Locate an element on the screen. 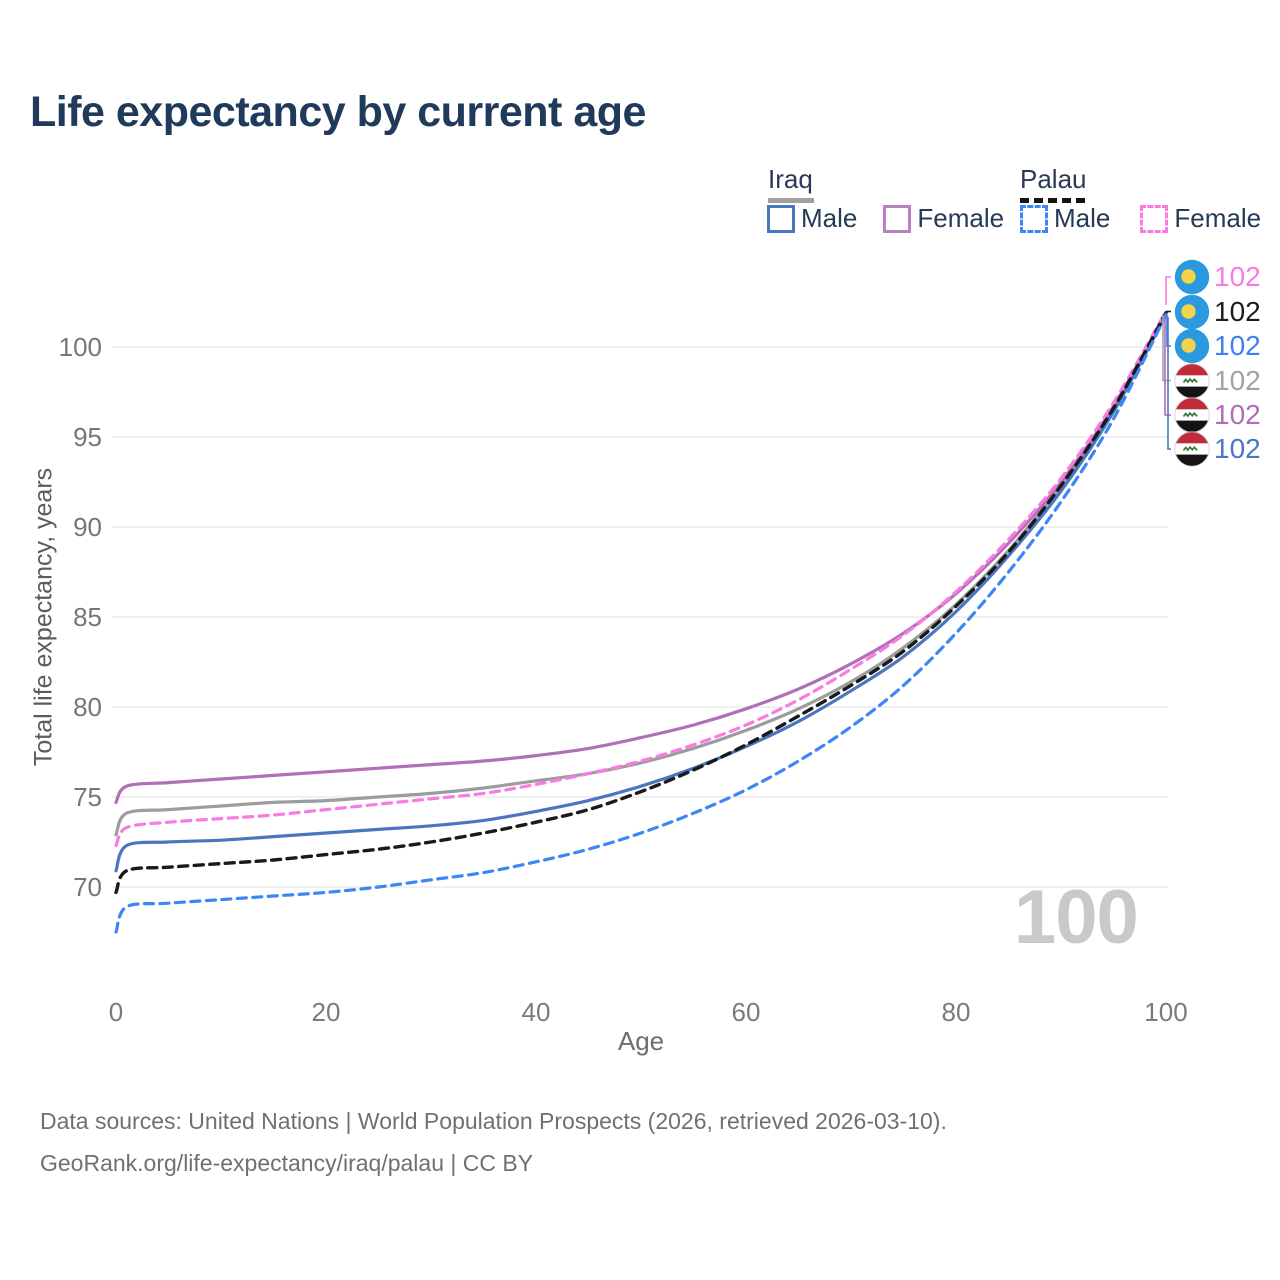 The image size is (1280, 1280). end-label-palau-both-sexes: 102 is located at coordinates (1217, 312).